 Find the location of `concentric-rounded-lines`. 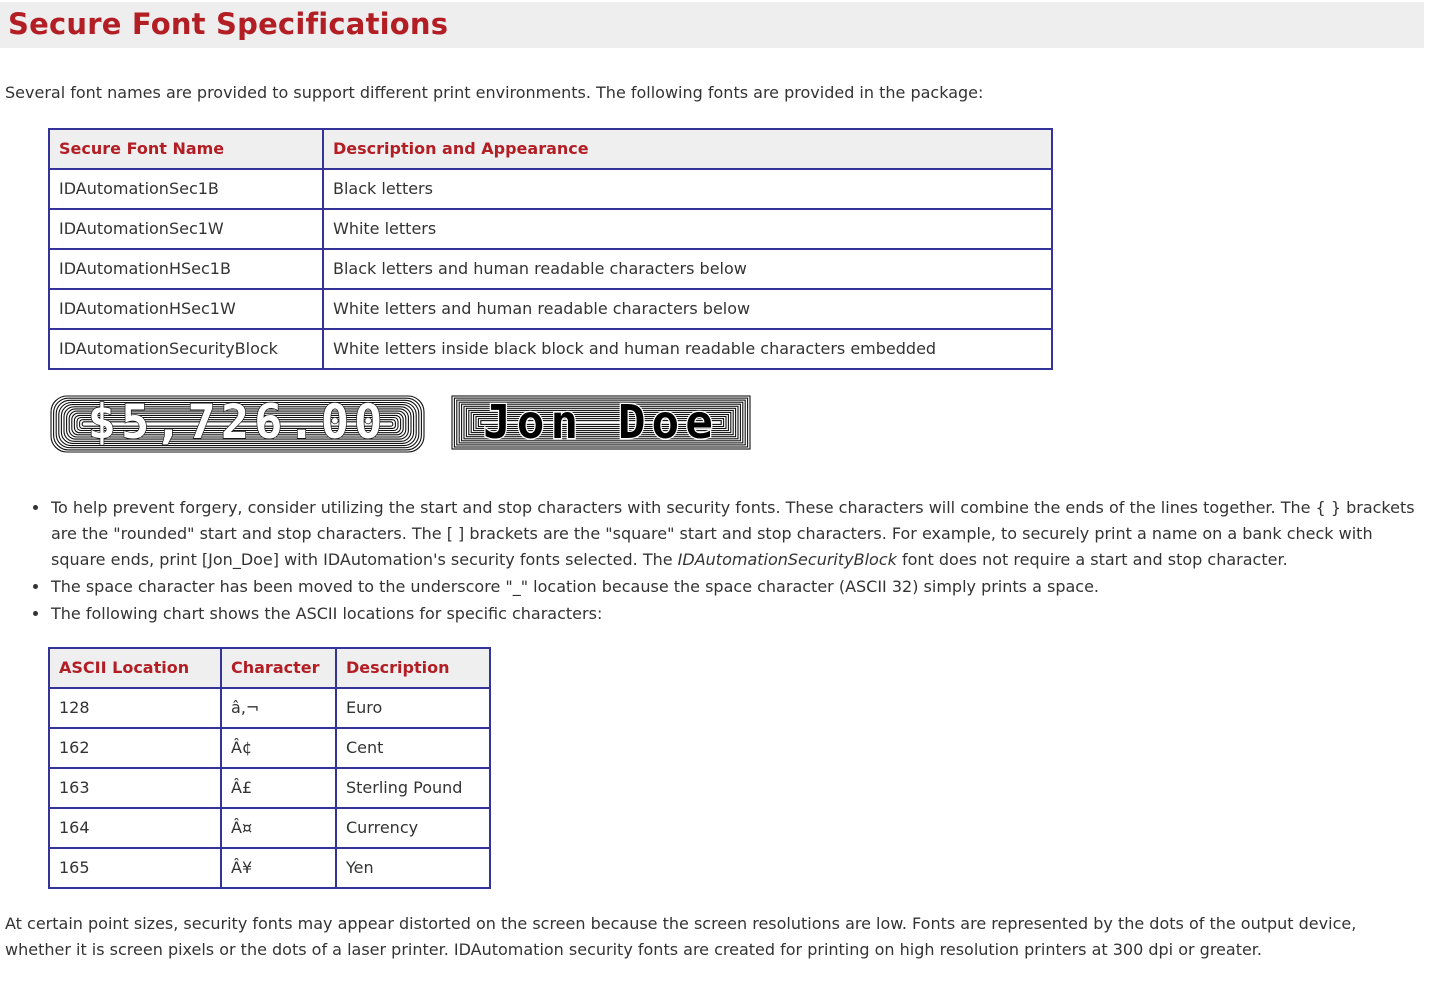

concentric-rounded-lines is located at coordinates (237, 424).